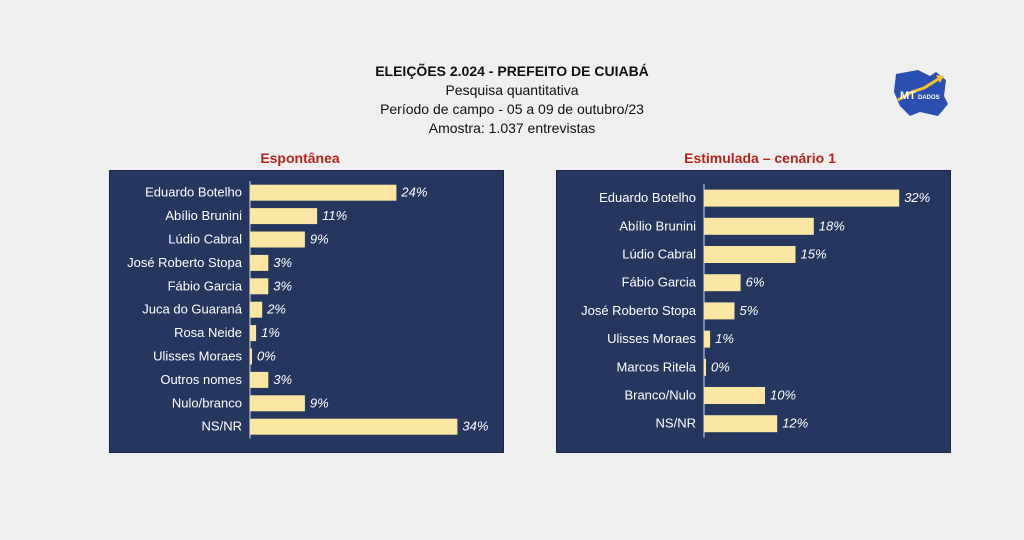 This screenshot has height=540, width=1024. I want to click on chart2-category-label: Abílio Brunini, so click(657, 225).